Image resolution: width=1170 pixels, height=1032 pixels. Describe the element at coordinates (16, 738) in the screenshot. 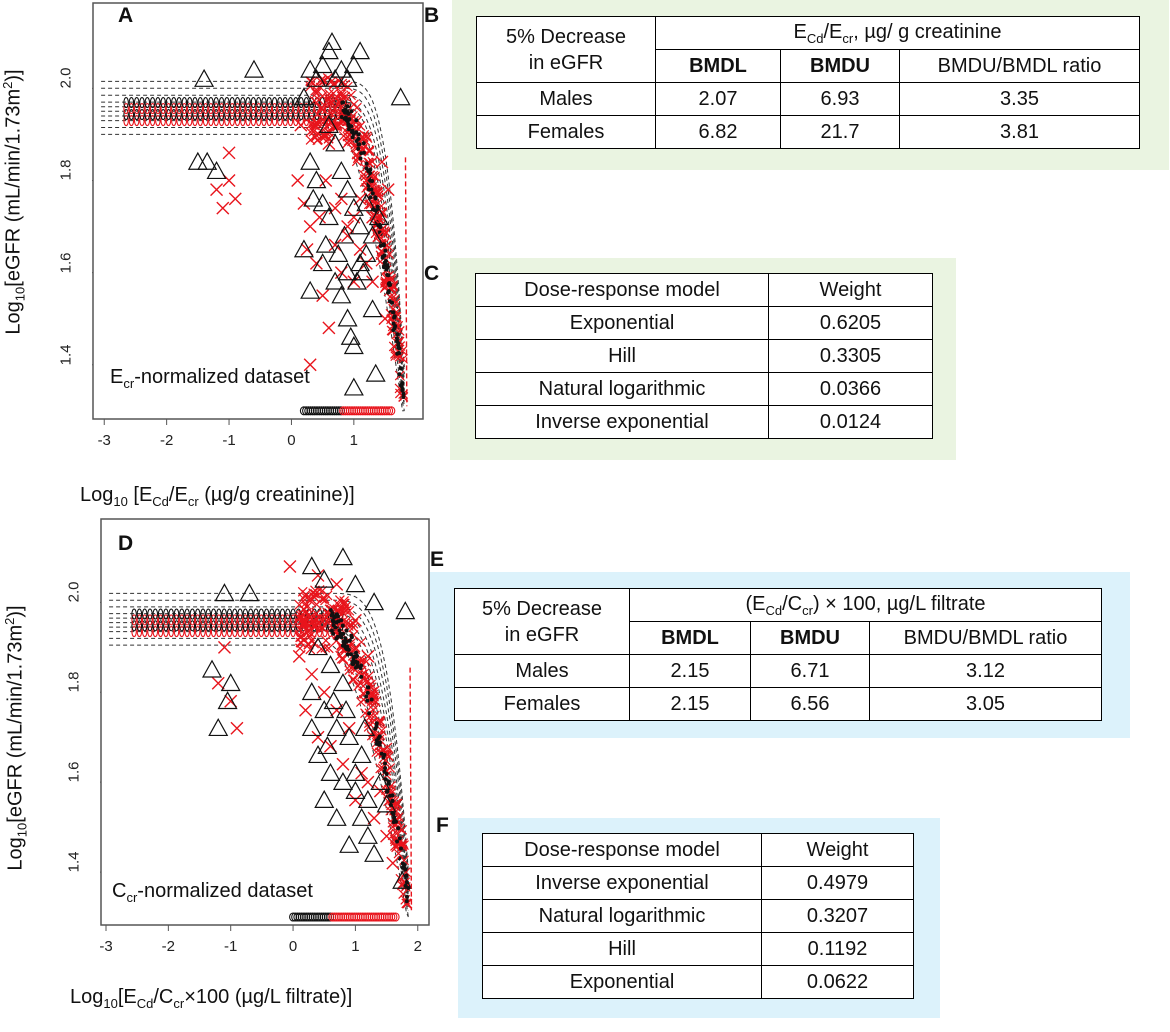

I see `ylabel-d: Log10[eGFR (mL/min/1.73m2)]` at that location.